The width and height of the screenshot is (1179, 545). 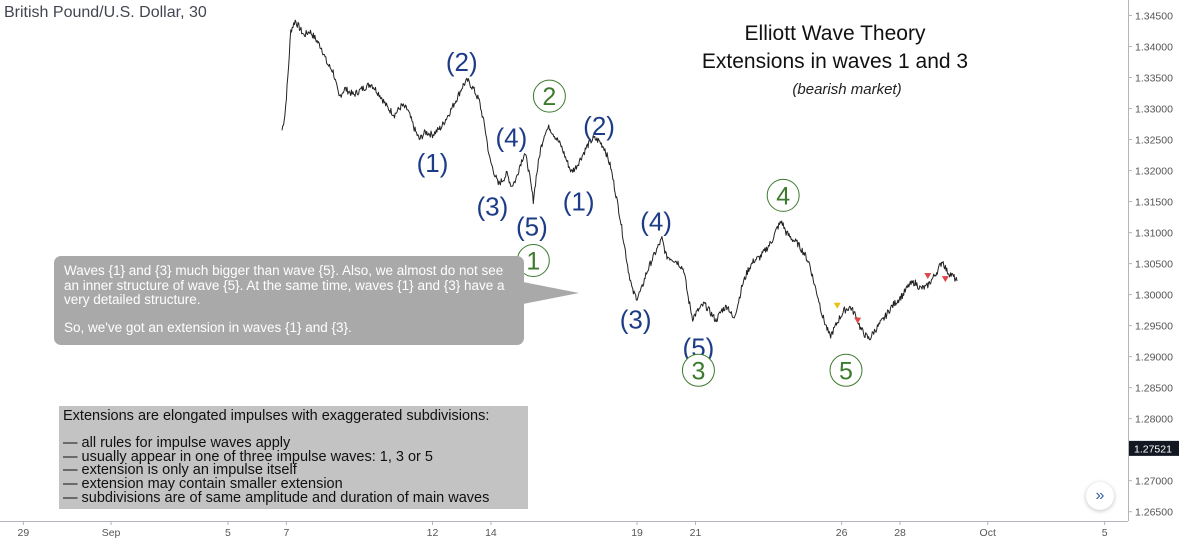 I want to click on time-axis-label: Oct, so click(x=988, y=533).